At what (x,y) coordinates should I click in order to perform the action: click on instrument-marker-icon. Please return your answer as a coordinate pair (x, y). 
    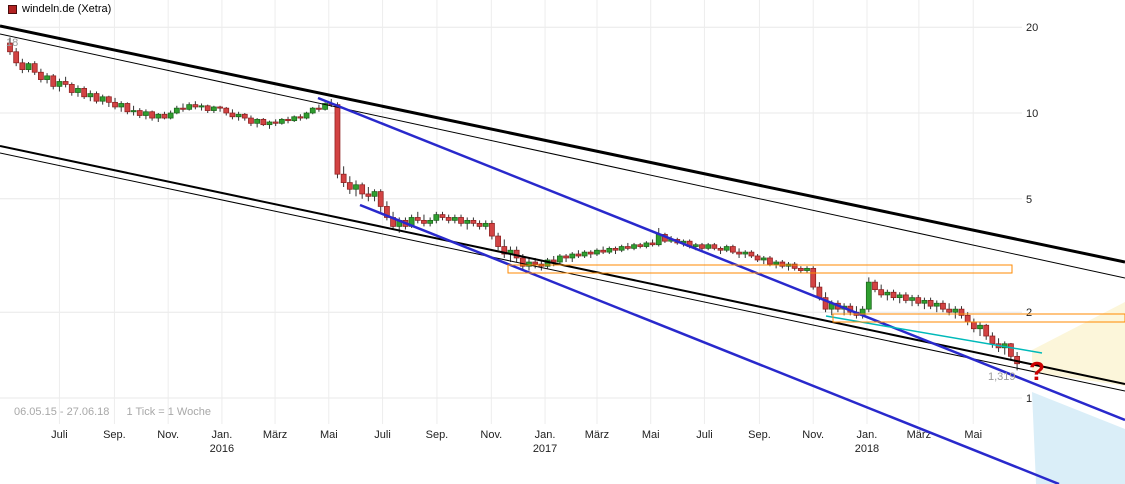
    Looking at the image, I should click on (12, 9).